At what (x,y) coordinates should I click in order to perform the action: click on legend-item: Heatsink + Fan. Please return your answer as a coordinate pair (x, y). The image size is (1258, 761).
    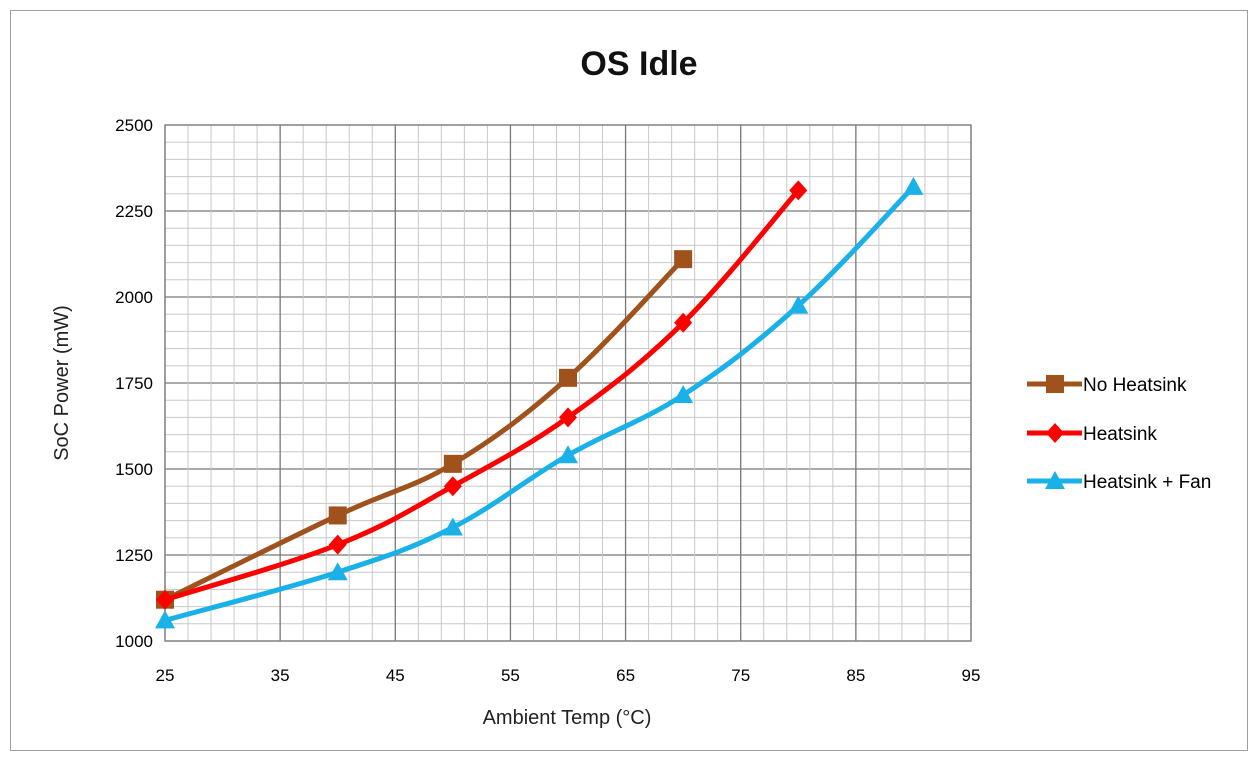
    Looking at the image, I should click on (1119, 482).